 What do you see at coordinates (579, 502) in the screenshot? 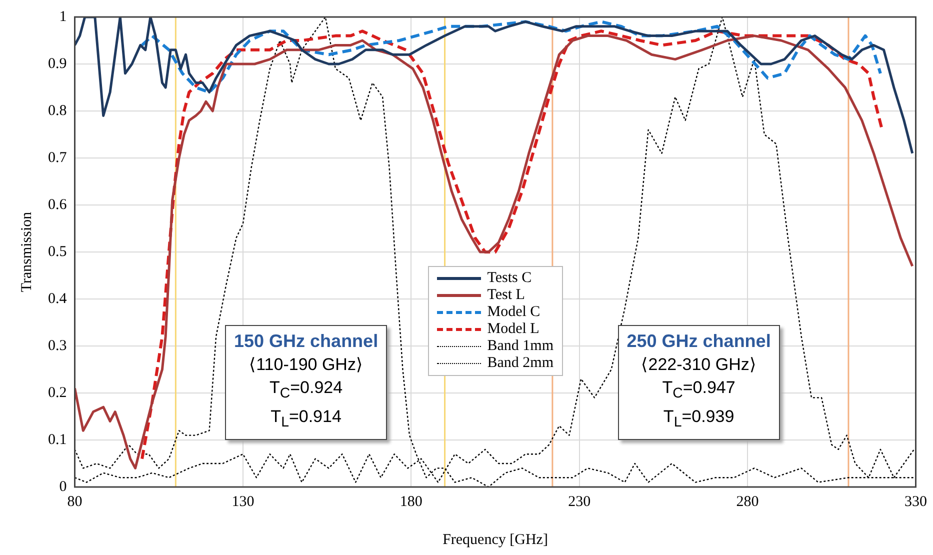
I see `x-tick-label: 230` at bounding box center [579, 502].